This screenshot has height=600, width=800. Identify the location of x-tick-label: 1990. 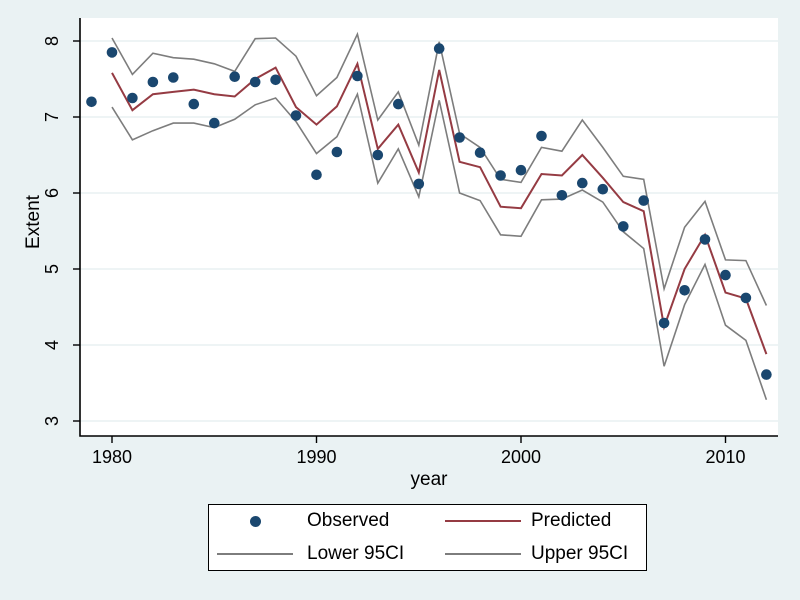
(316, 457).